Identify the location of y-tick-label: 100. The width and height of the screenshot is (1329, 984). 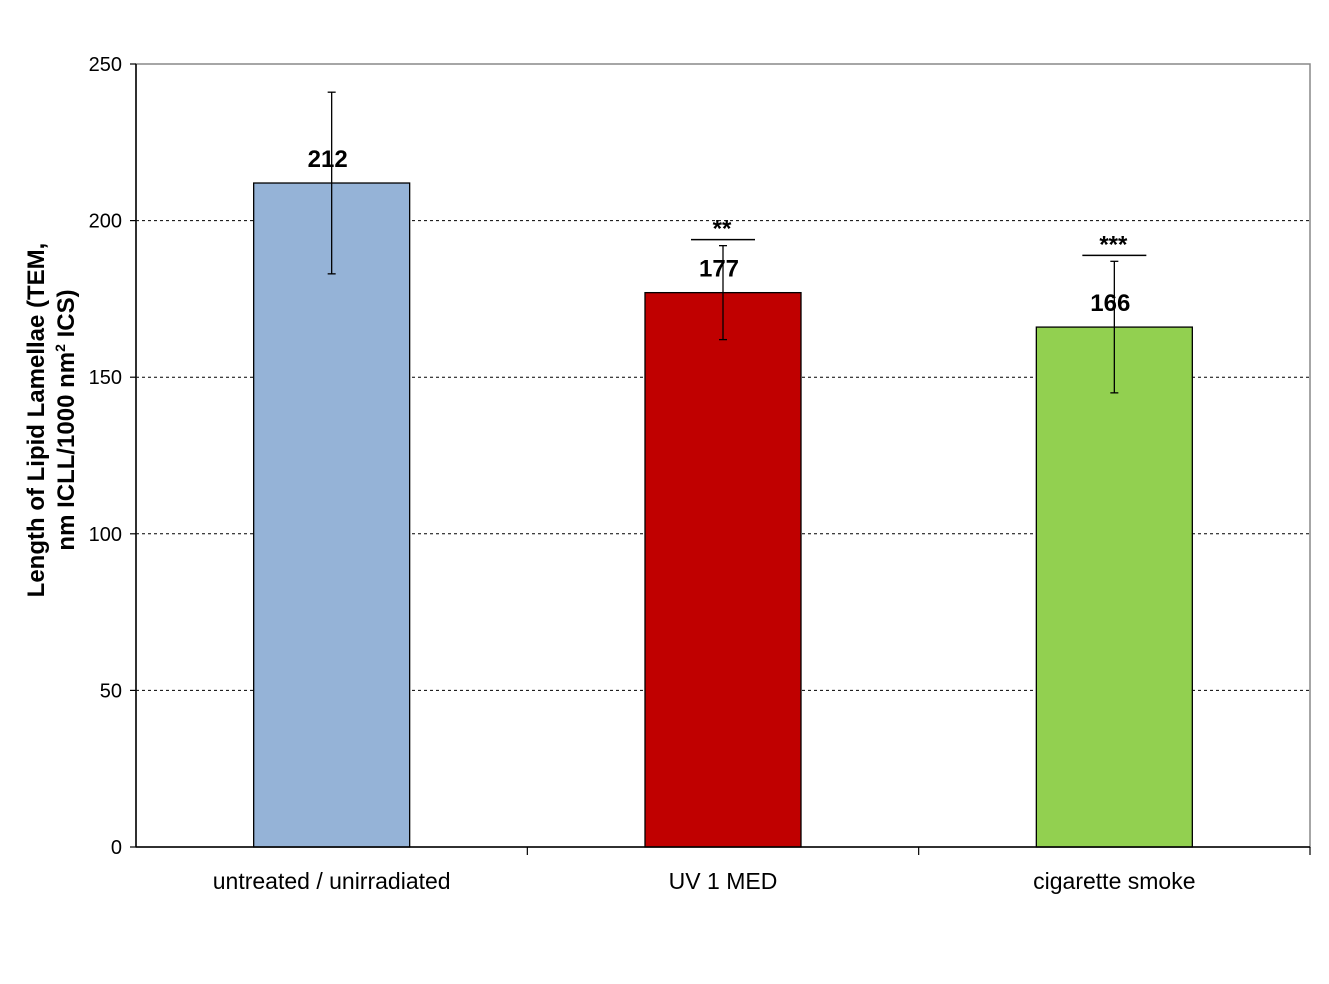
(105, 535).